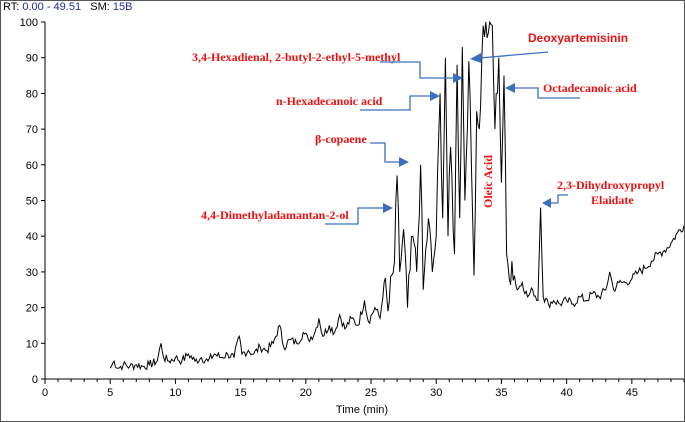  What do you see at coordinates (611, 185) in the screenshot?
I see `annotation-dihydroxypropyl: 2,3-Dihydroxypropyl` at bounding box center [611, 185].